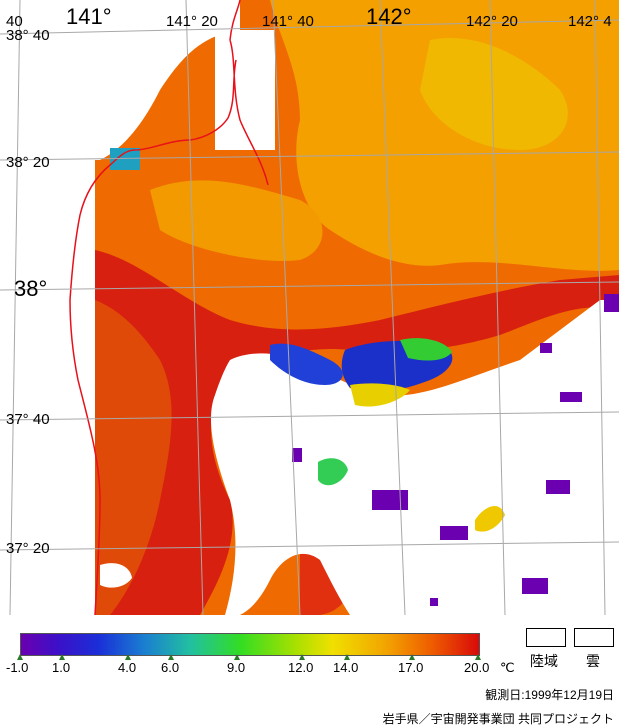  I want to click on scale-label: 14.0, so click(346, 667).